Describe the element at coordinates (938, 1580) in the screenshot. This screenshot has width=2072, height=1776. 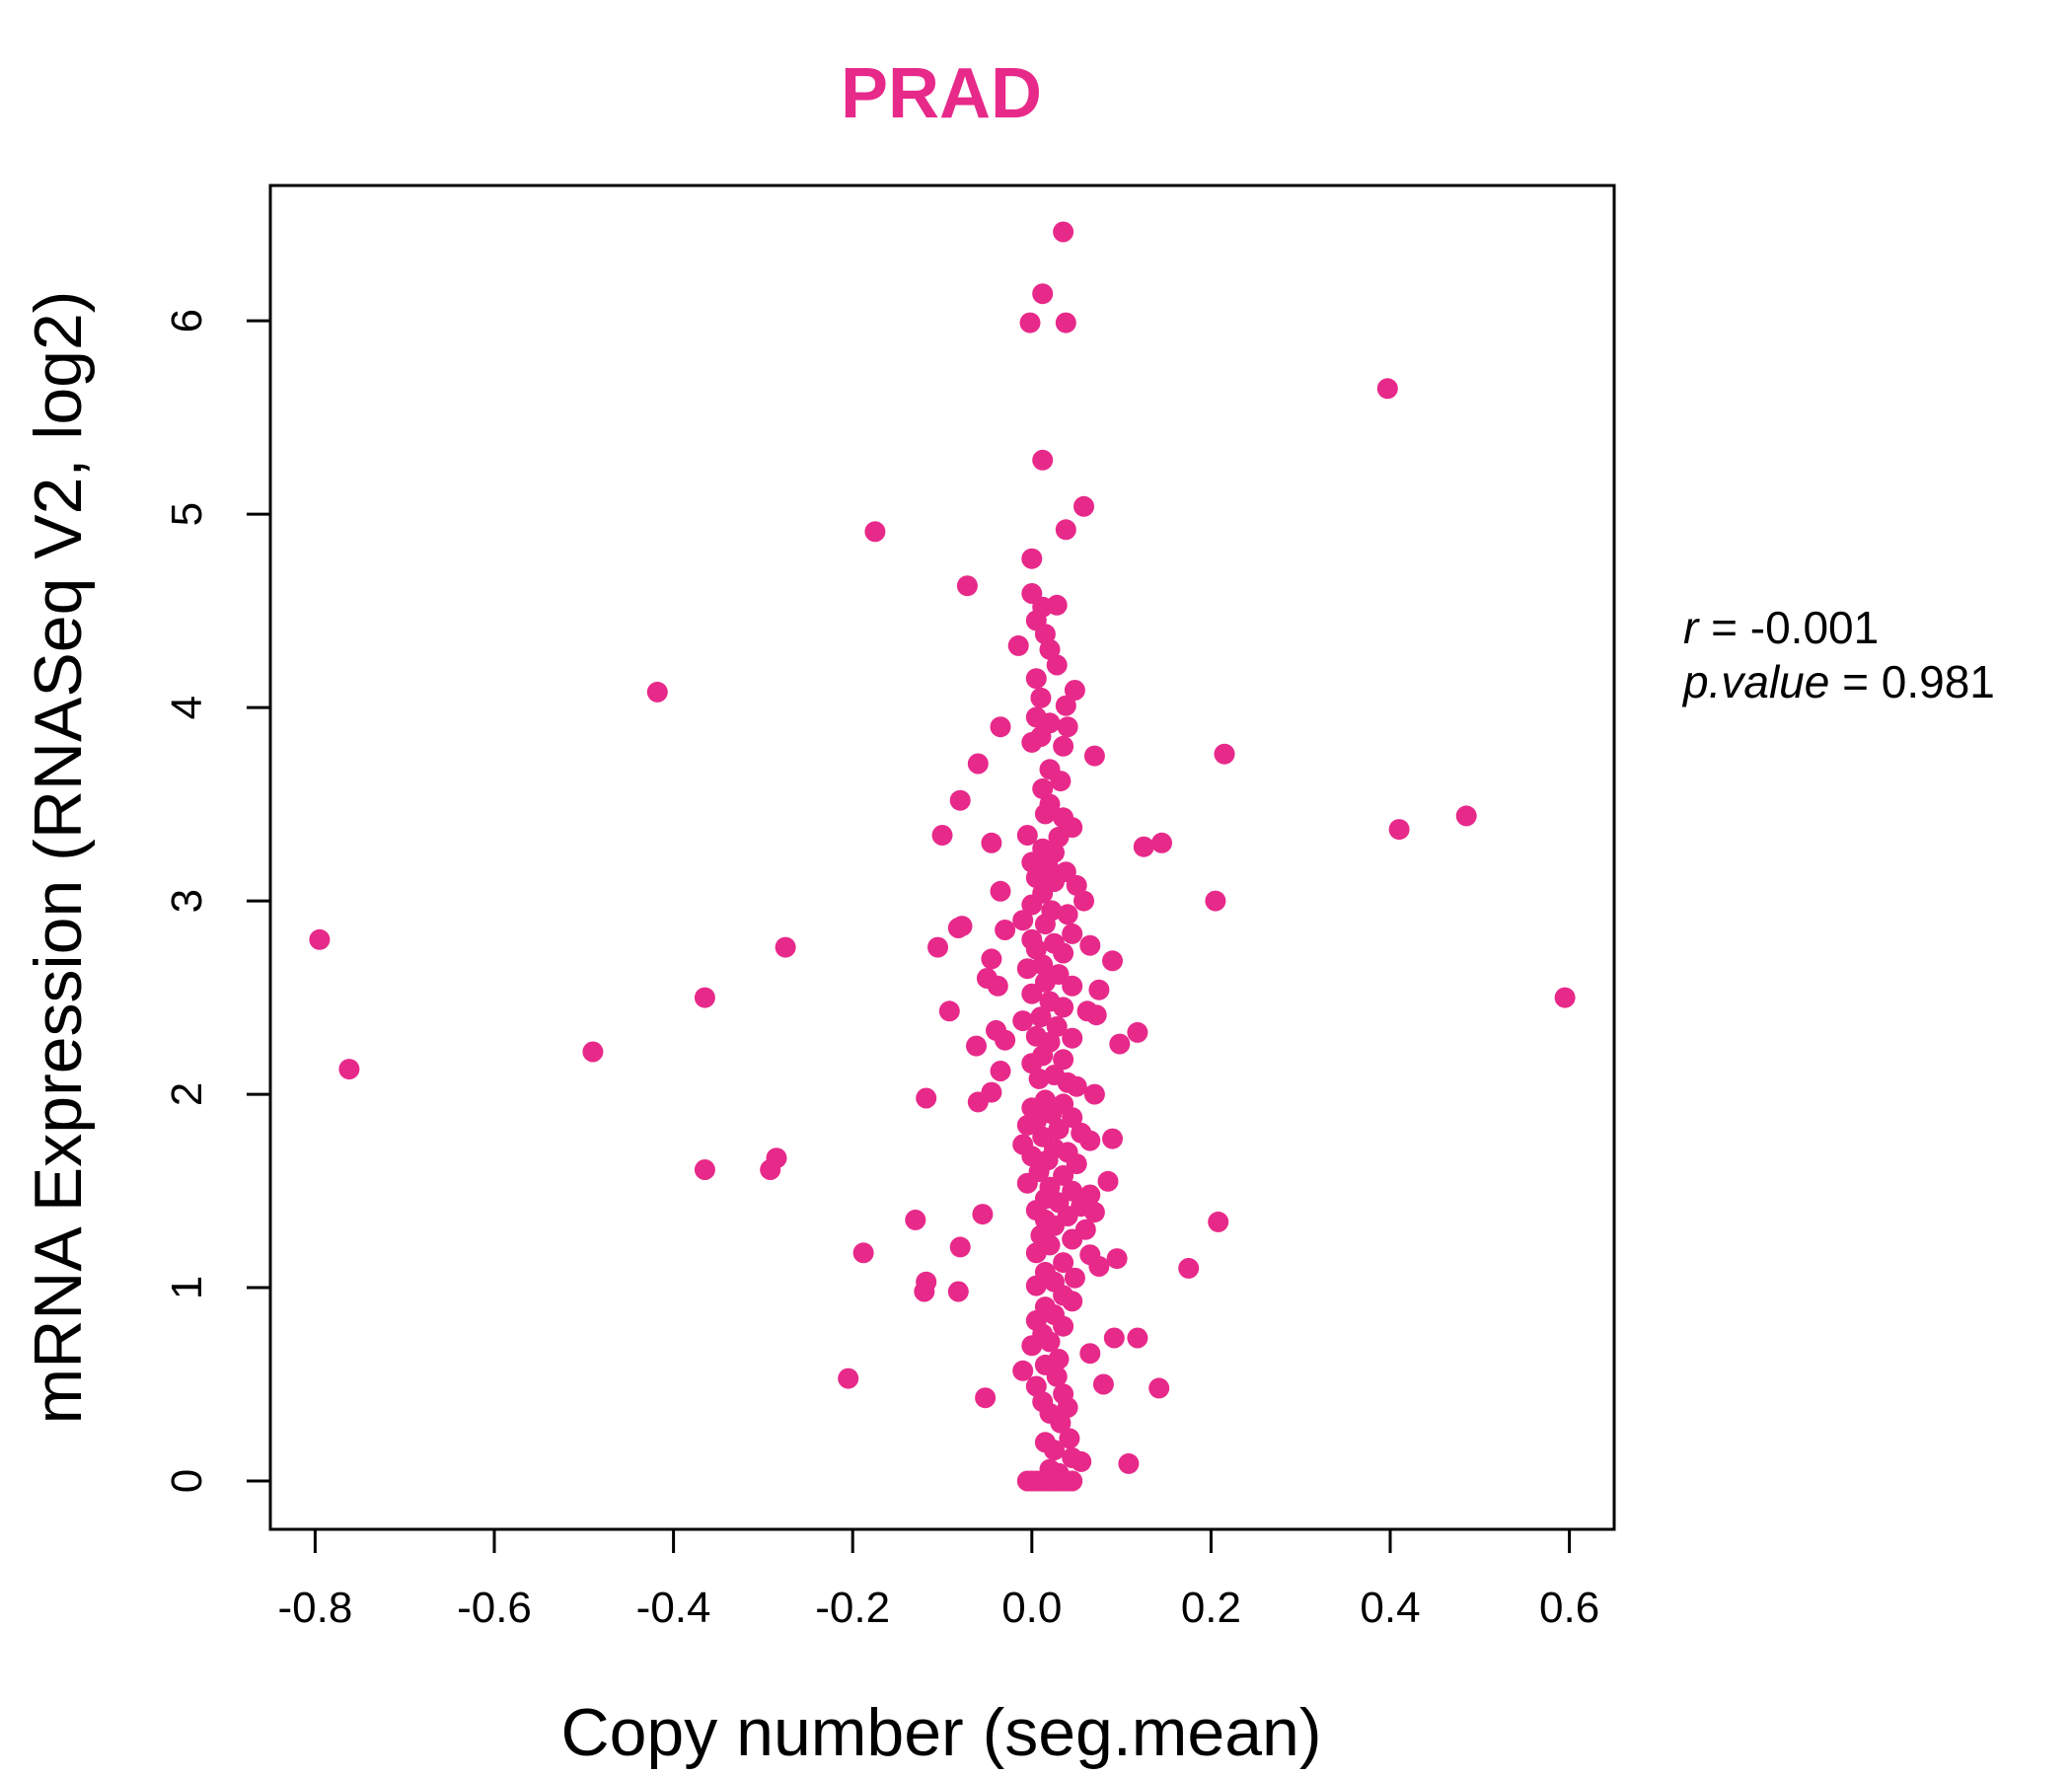
I see `x-axis: -0.8 -0.6 -0.4 -0.2 0.0 0.2 0.4 0.6` at that location.